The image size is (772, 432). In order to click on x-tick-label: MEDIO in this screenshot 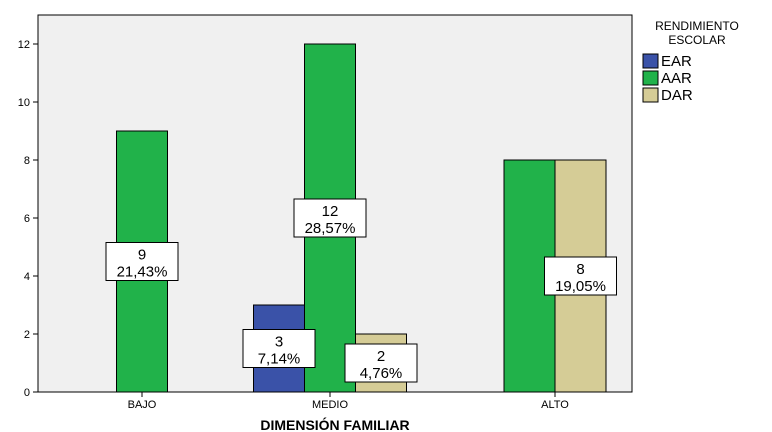, I will do `click(330, 405)`.